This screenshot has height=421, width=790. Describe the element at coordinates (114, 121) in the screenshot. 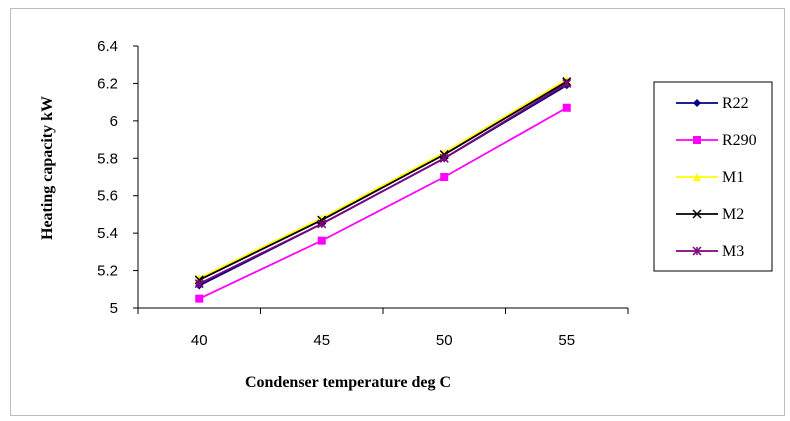

I see `y-tick-label: 6` at that location.